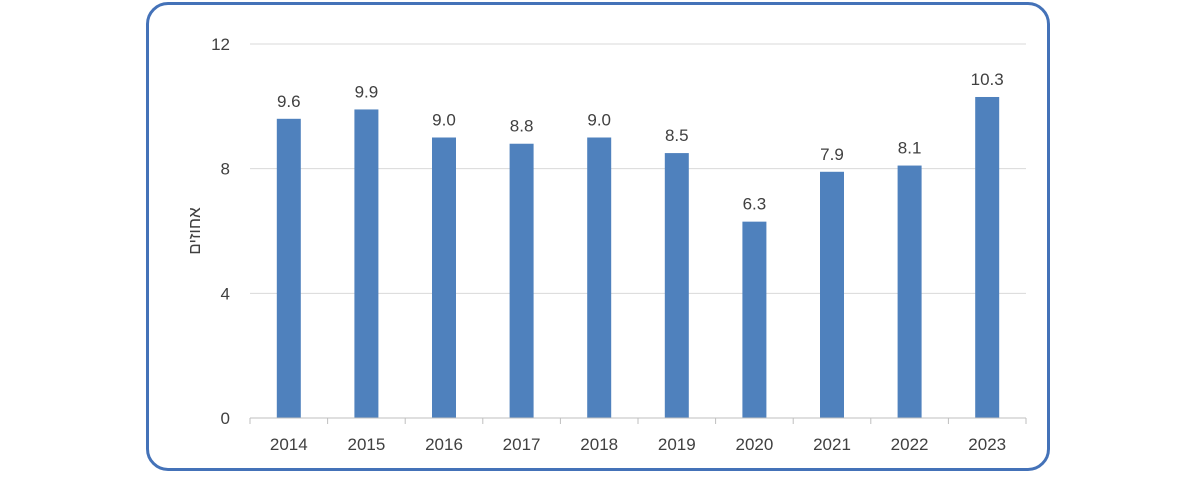 The image size is (1200, 477). I want to click on x-tick-label: 2018, so click(599, 444).